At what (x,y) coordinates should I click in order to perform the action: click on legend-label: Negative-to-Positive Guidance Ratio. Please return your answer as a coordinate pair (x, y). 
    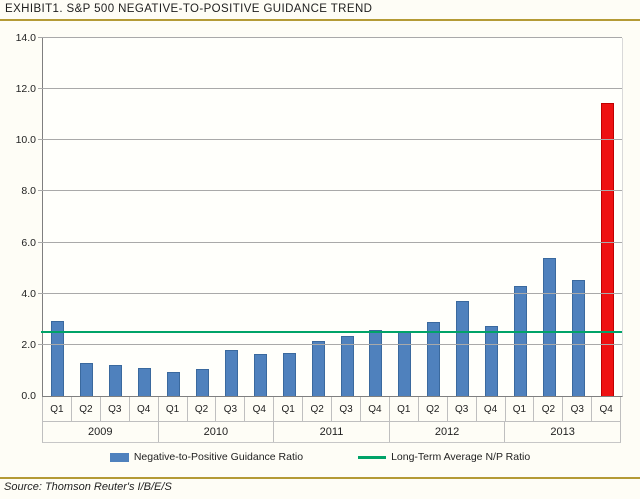
    Looking at the image, I should click on (218, 457).